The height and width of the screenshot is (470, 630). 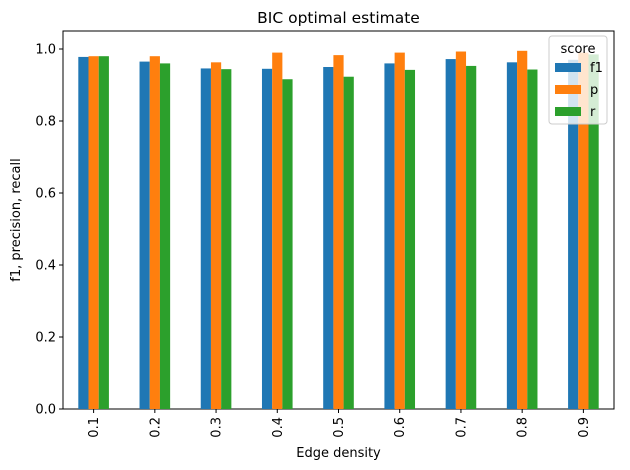 I want to click on legend-box, so click(x=578, y=80).